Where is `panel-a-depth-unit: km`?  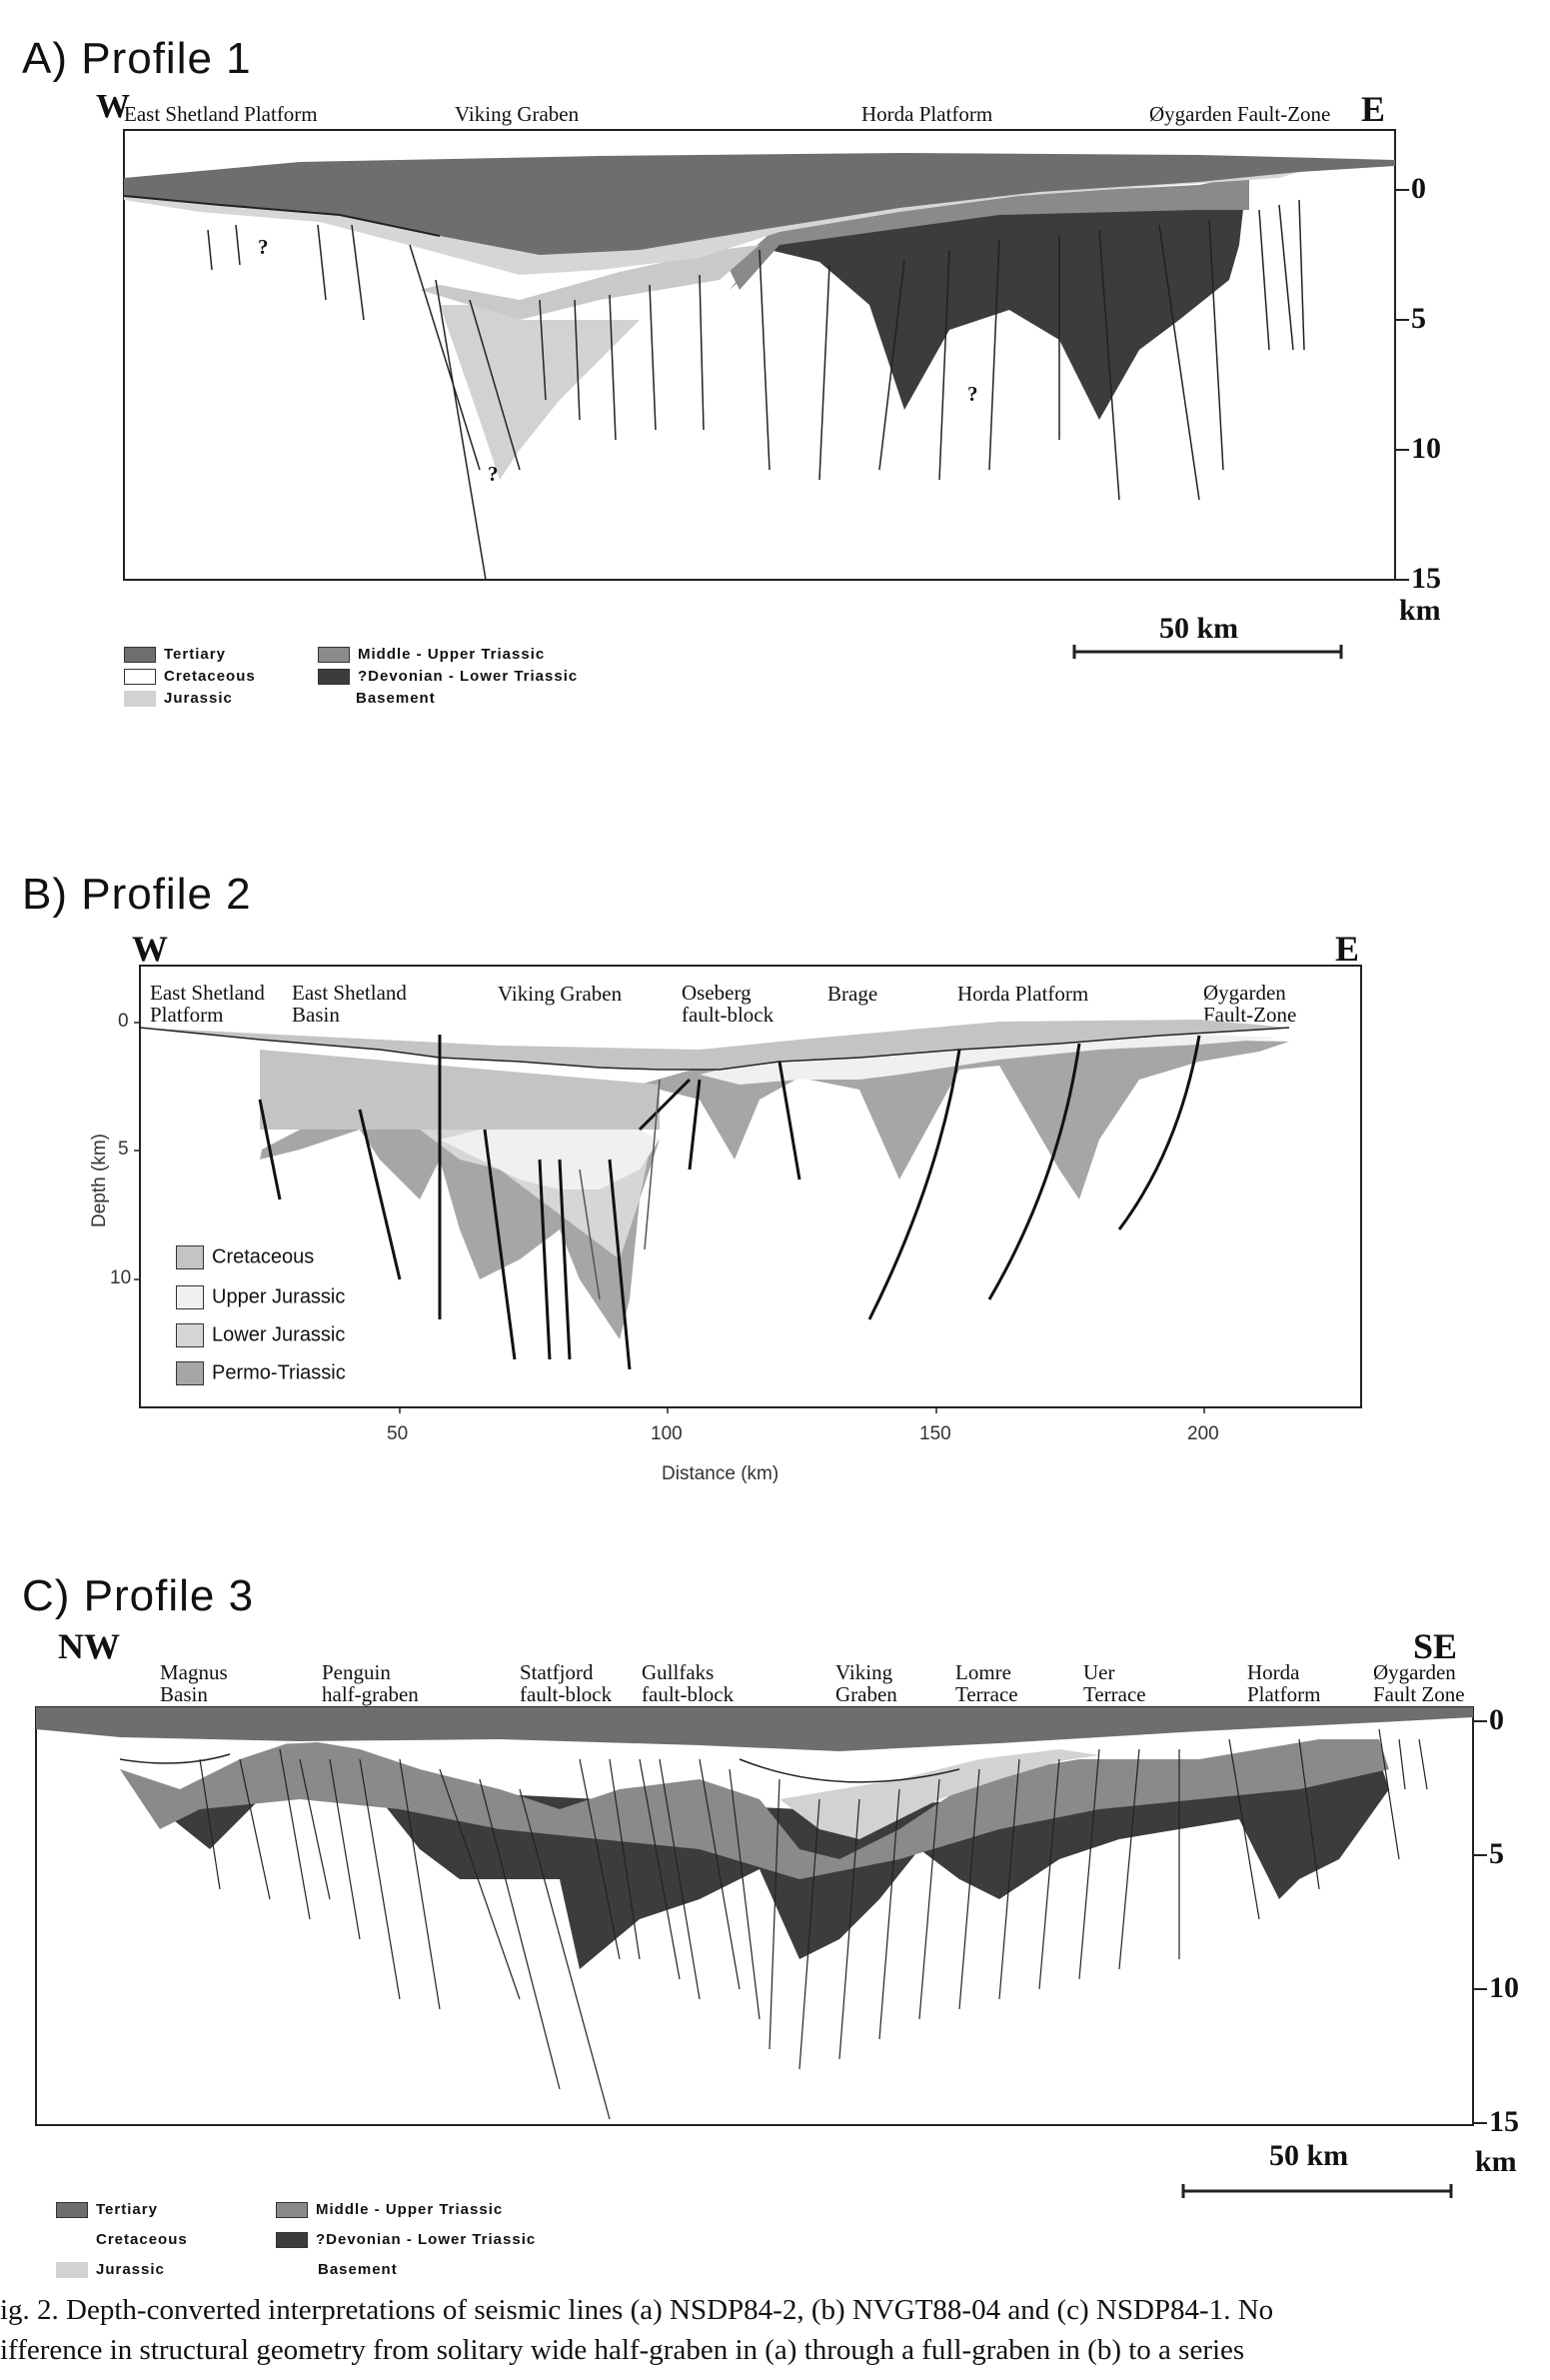
panel-a-depth-unit: km is located at coordinates (1420, 610).